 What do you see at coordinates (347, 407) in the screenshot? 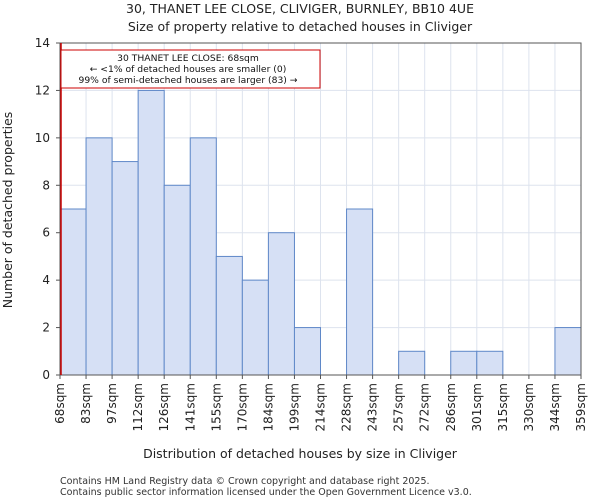
I see `x-tick-label: 228sqm` at bounding box center [347, 407].